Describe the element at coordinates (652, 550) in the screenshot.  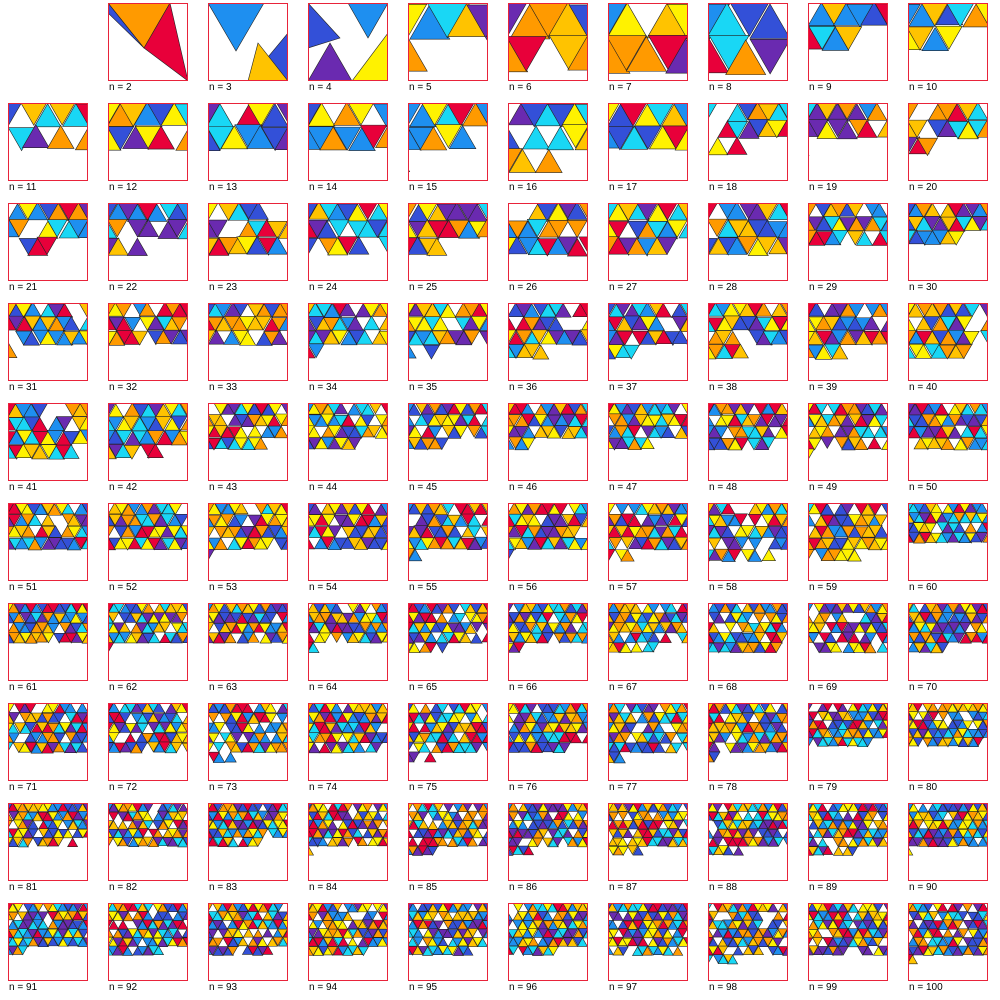
I see `packing-cell: n = 57` at that location.